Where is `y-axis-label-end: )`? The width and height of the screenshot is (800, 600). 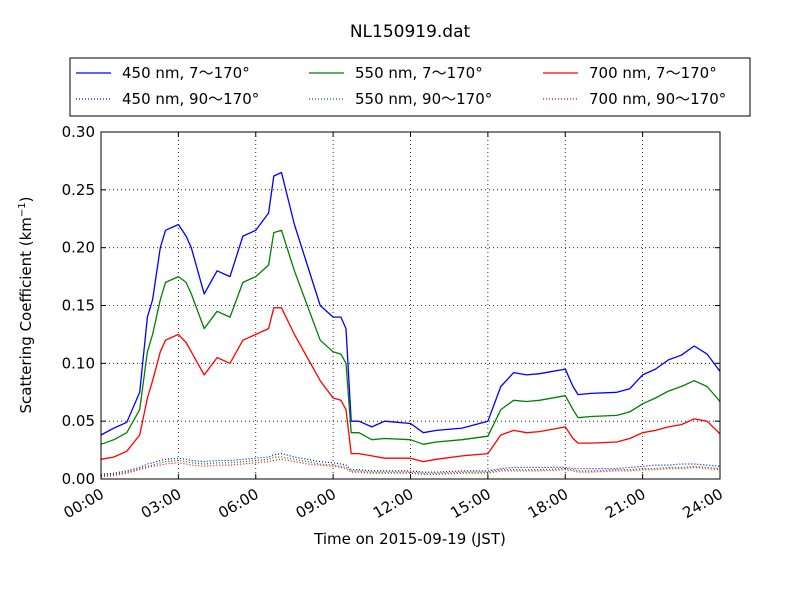 y-axis-label-end: ) is located at coordinates (26, 199).